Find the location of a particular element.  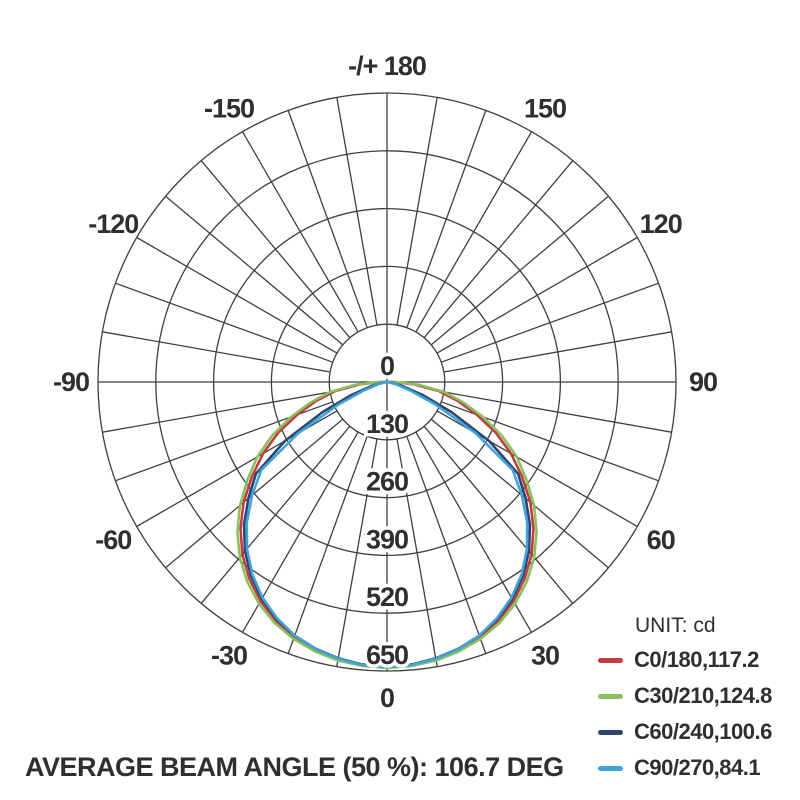

radial-label-390: 390 is located at coordinates (387, 539).